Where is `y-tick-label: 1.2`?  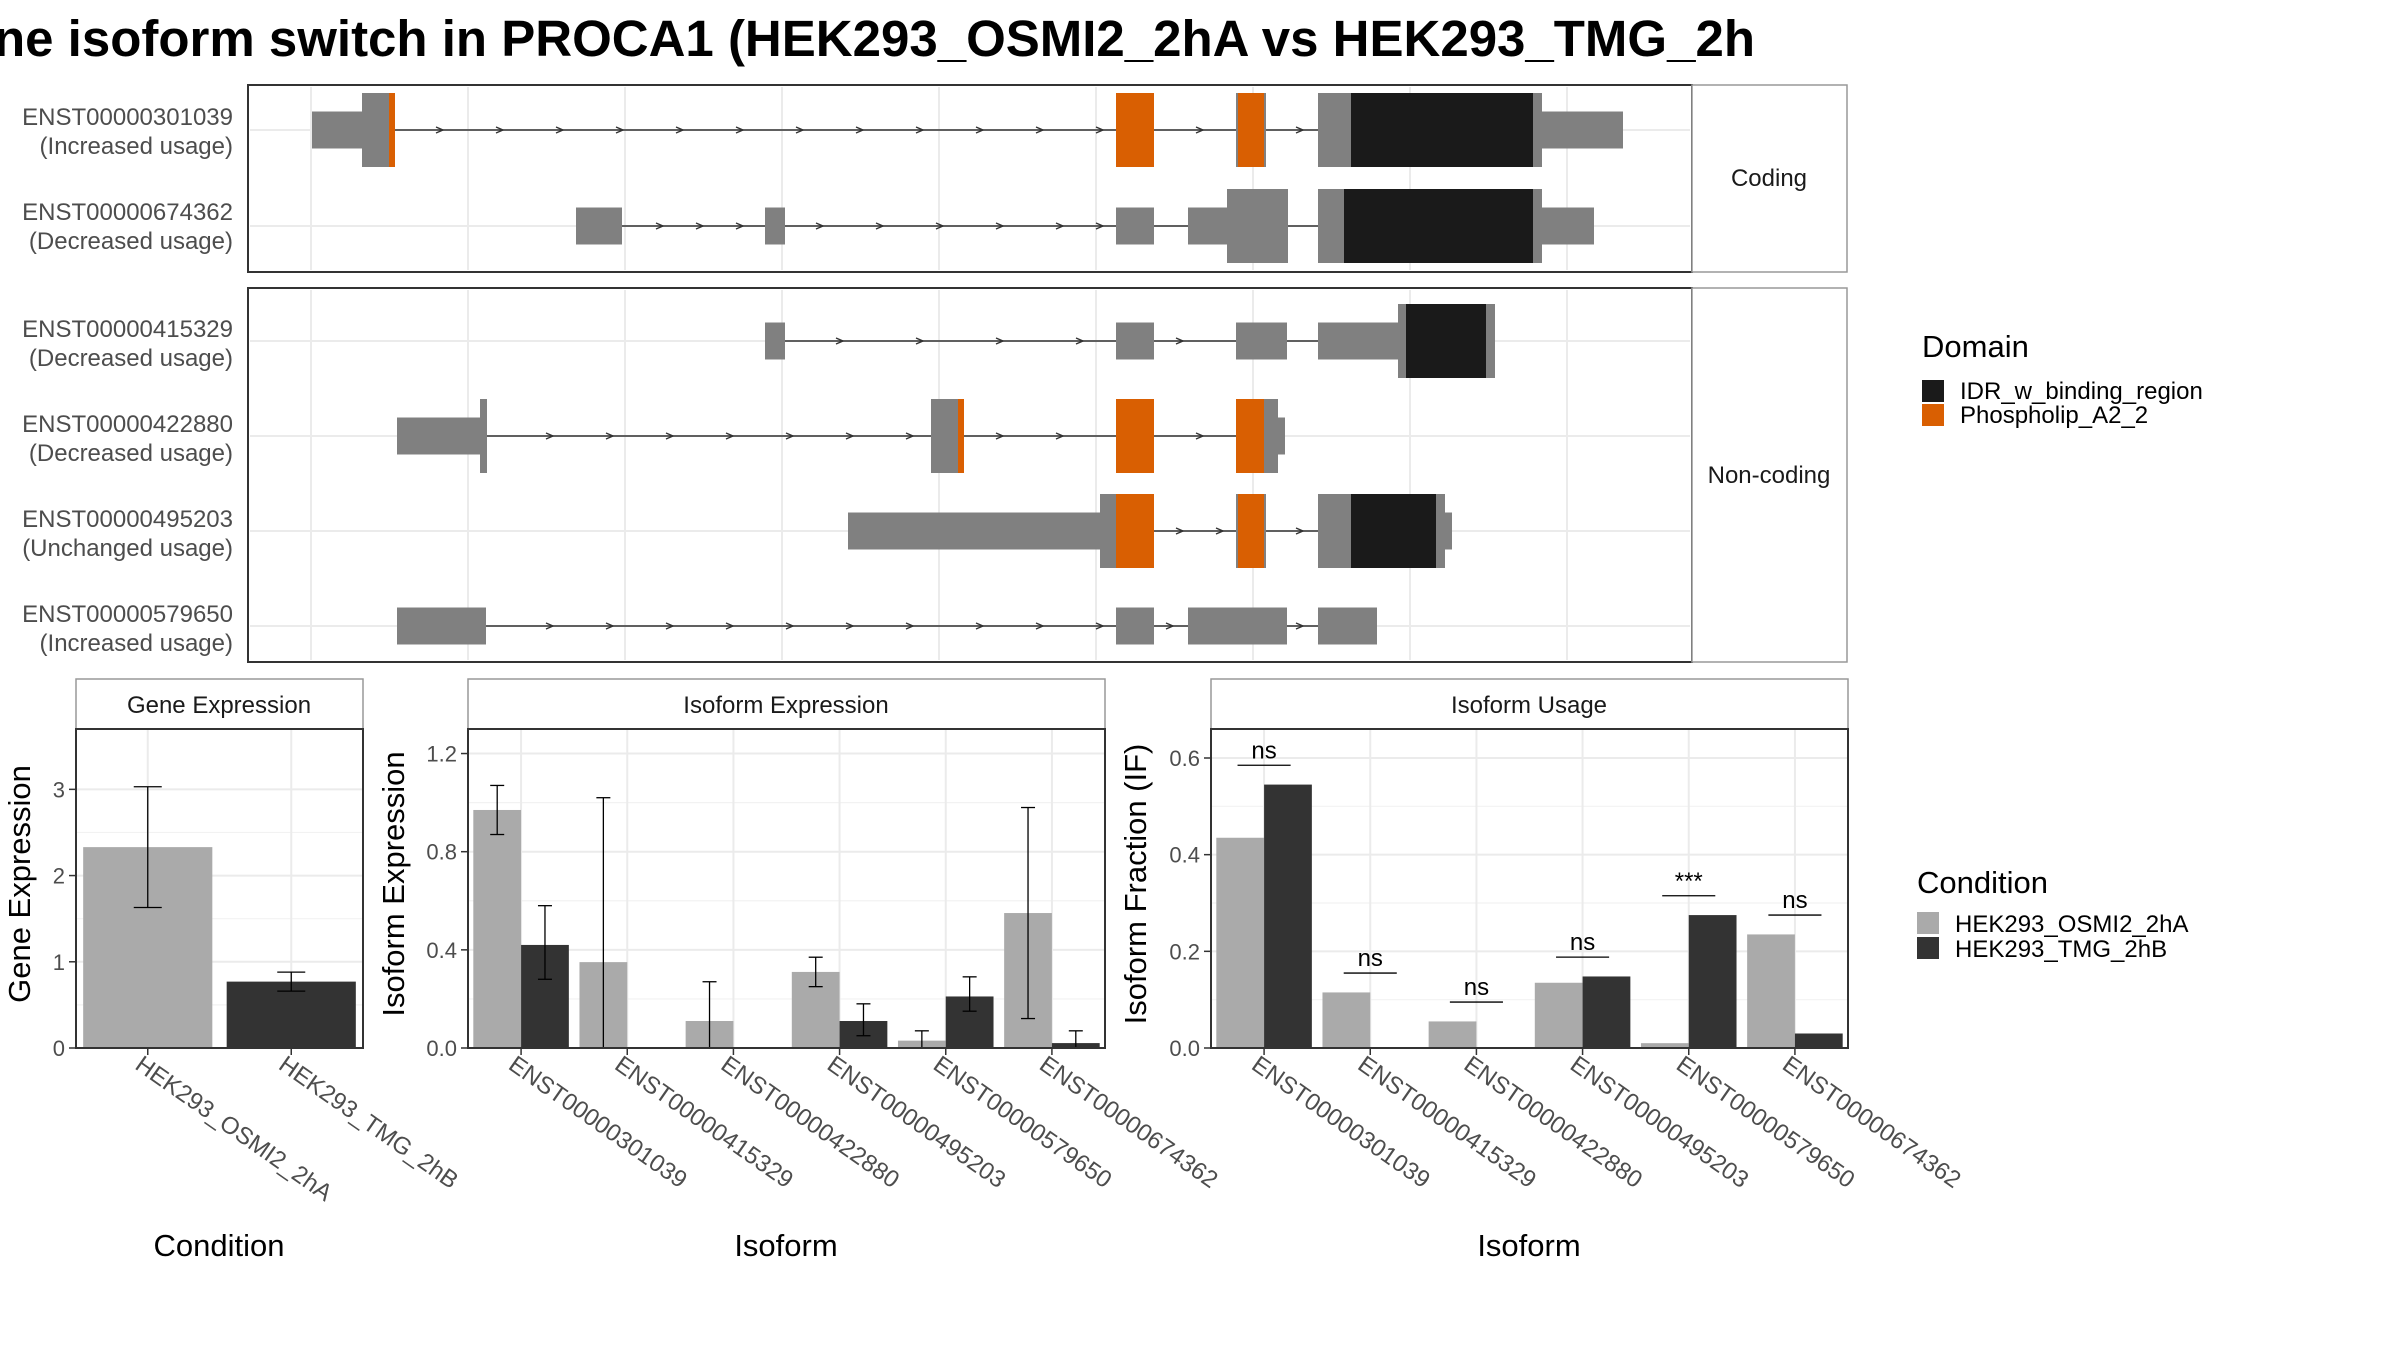 y-tick-label: 1.2 is located at coordinates (441, 754).